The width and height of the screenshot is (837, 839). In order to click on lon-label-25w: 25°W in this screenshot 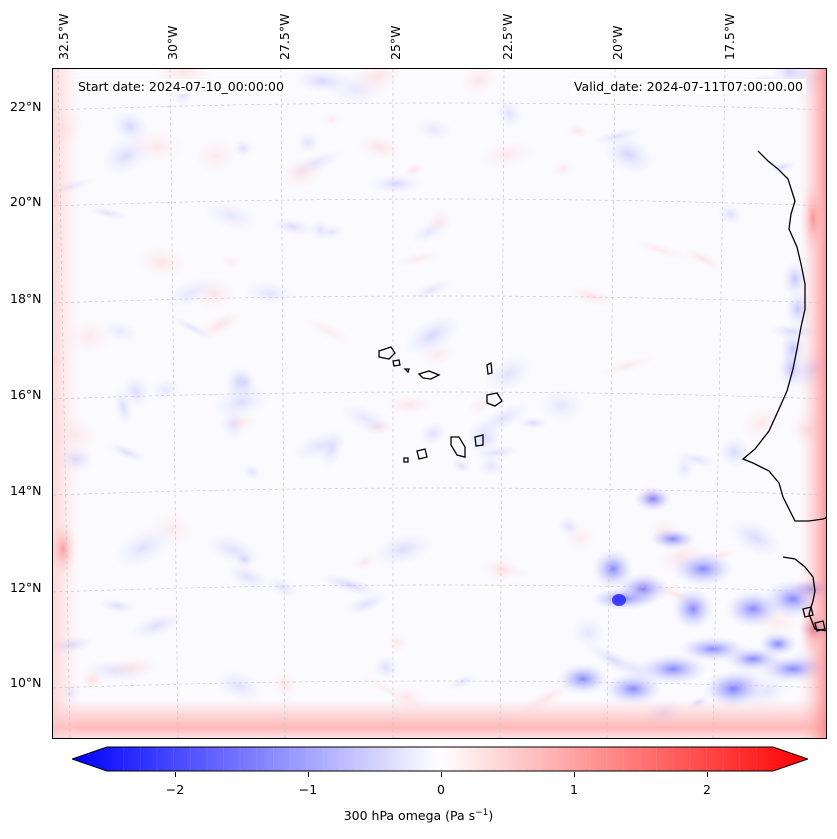, I will do `click(395, 42)`.